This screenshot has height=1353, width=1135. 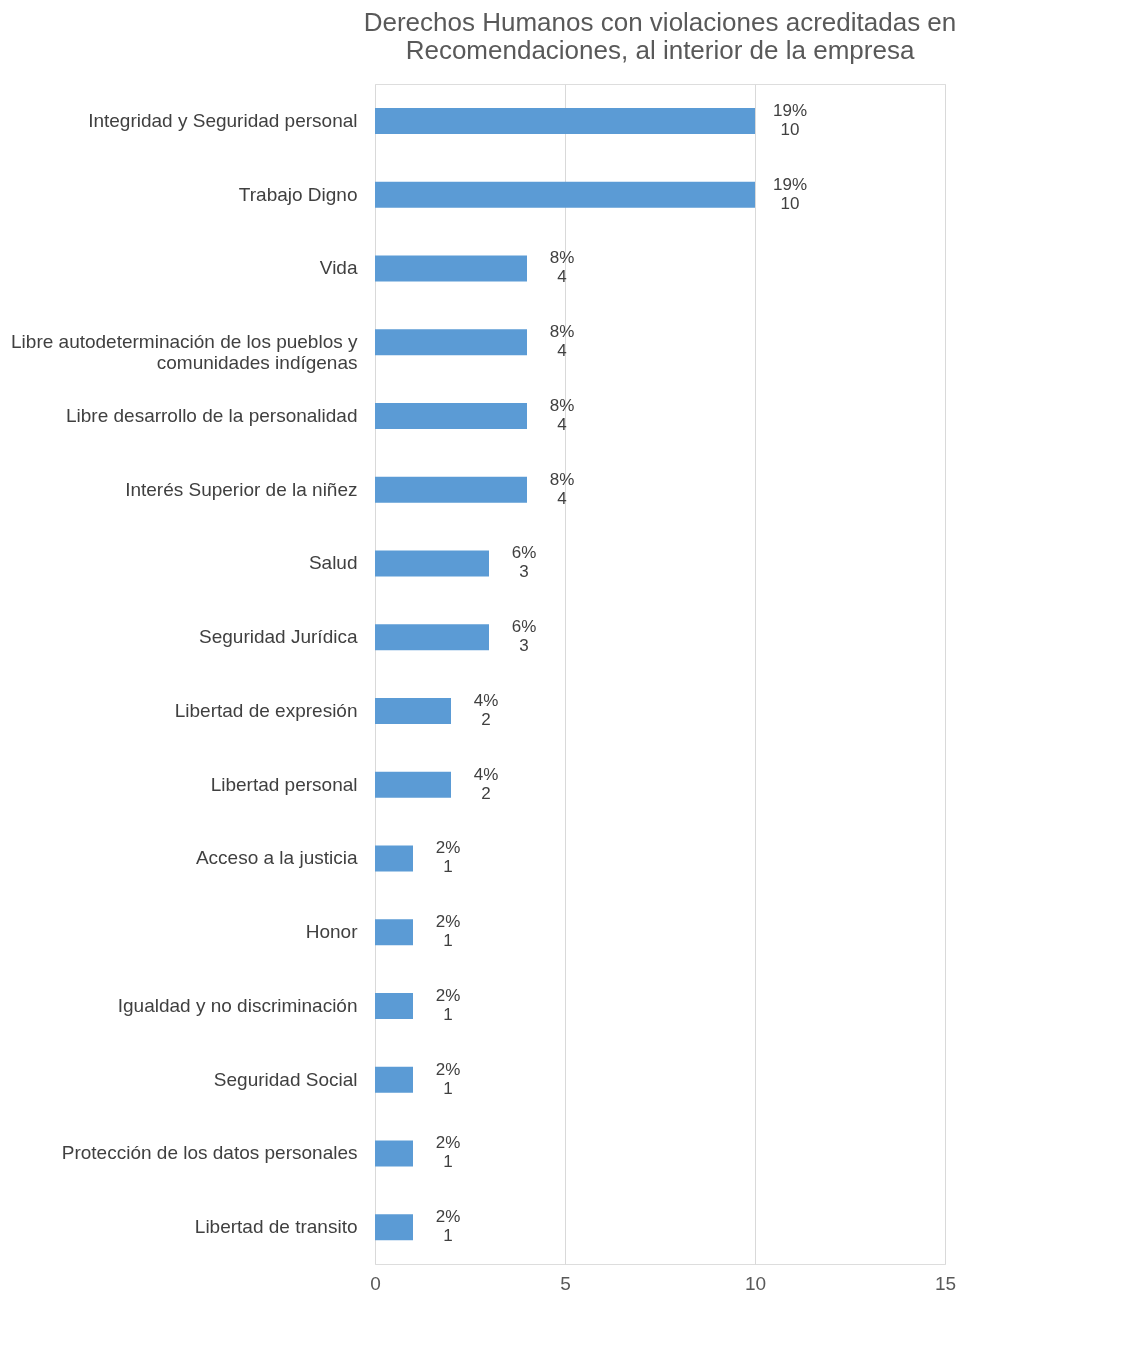 What do you see at coordinates (333, 563) in the screenshot?
I see `y-tick-label: Salud` at bounding box center [333, 563].